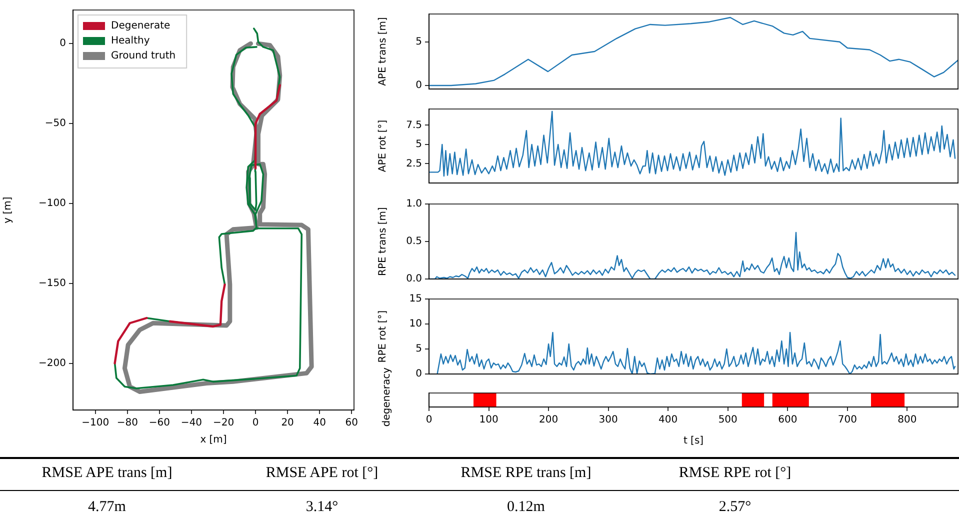  Describe the element at coordinates (415, 324) in the screenshot. I see `y-tick-label: 10` at that location.